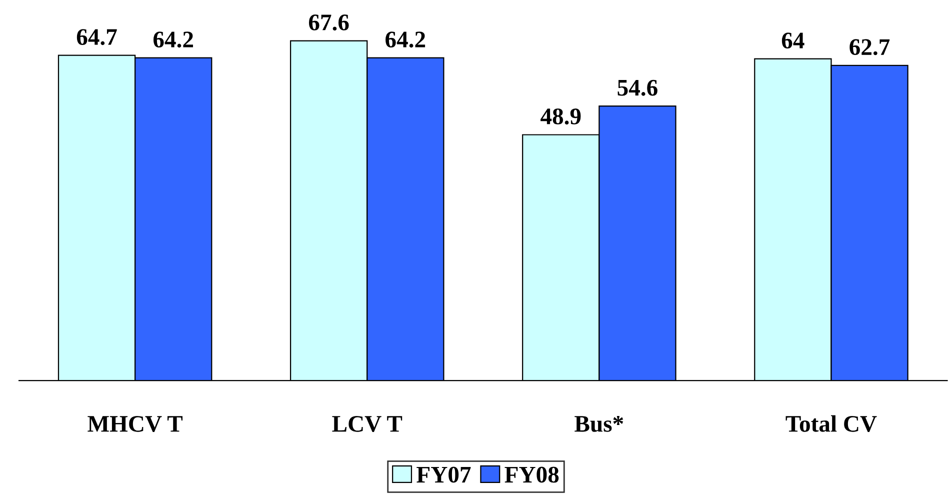 This screenshot has width=952, height=504. Describe the element at coordinates (870, 47) in the screenshot. I see `data-label: 62.7` at that location.